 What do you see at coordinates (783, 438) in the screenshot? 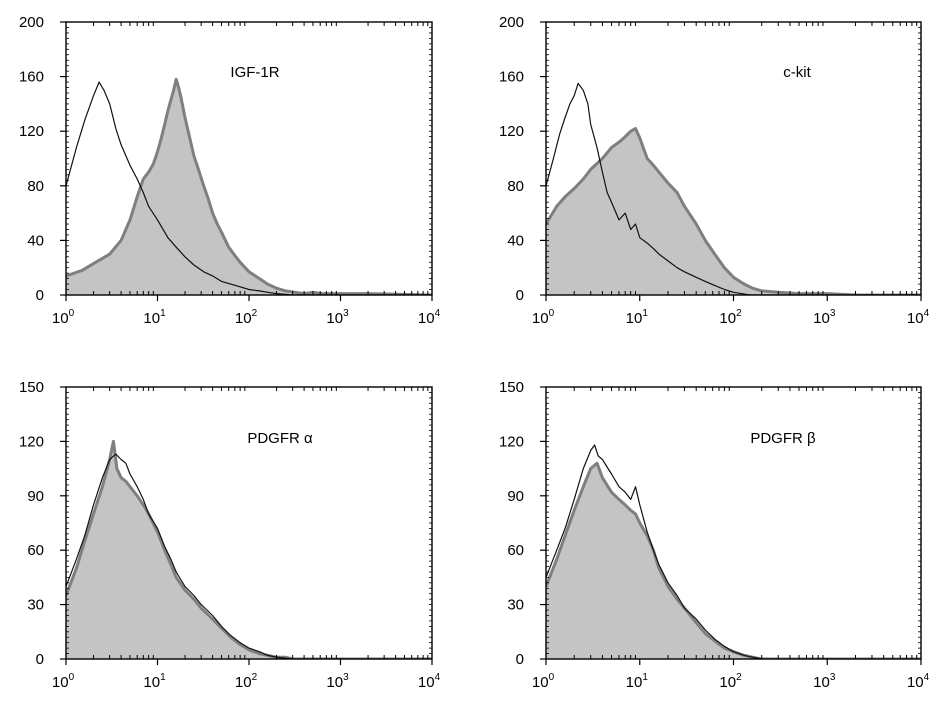
I see `panel-label-pdgfr-beta: PDGFR β` at bounding box center [783, 438].